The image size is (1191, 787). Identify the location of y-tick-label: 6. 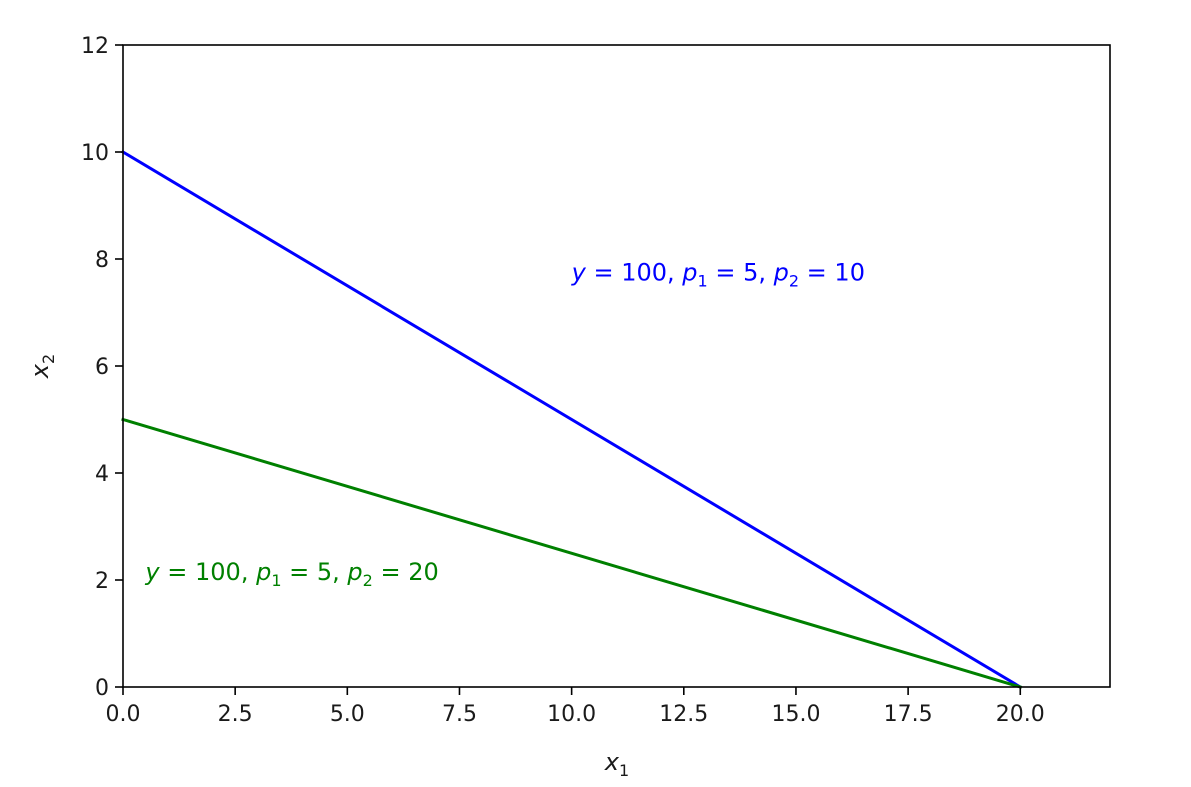
(102, 367).